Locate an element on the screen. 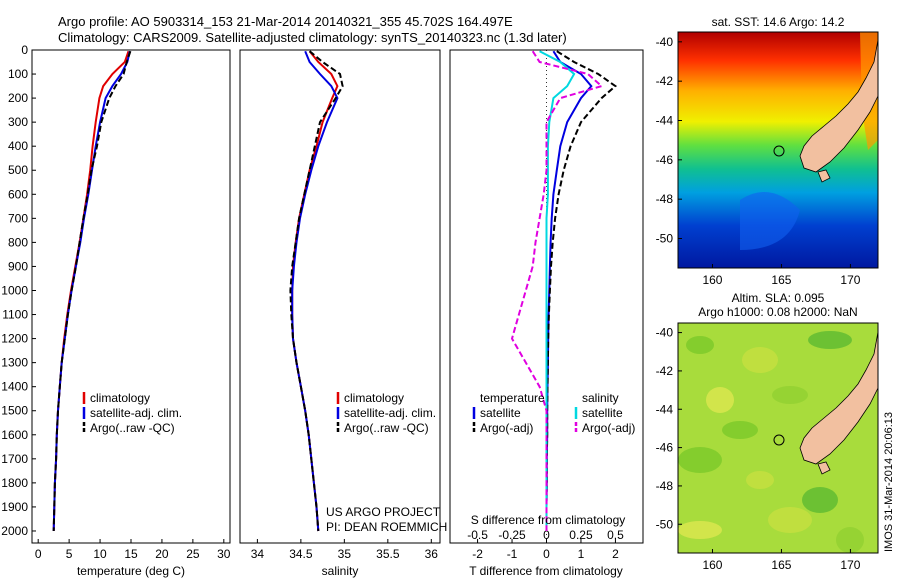 Image resolution: width=900 pixels, height=580 pixels. x-tick-label: 5 is located at coordinates (69, 554).